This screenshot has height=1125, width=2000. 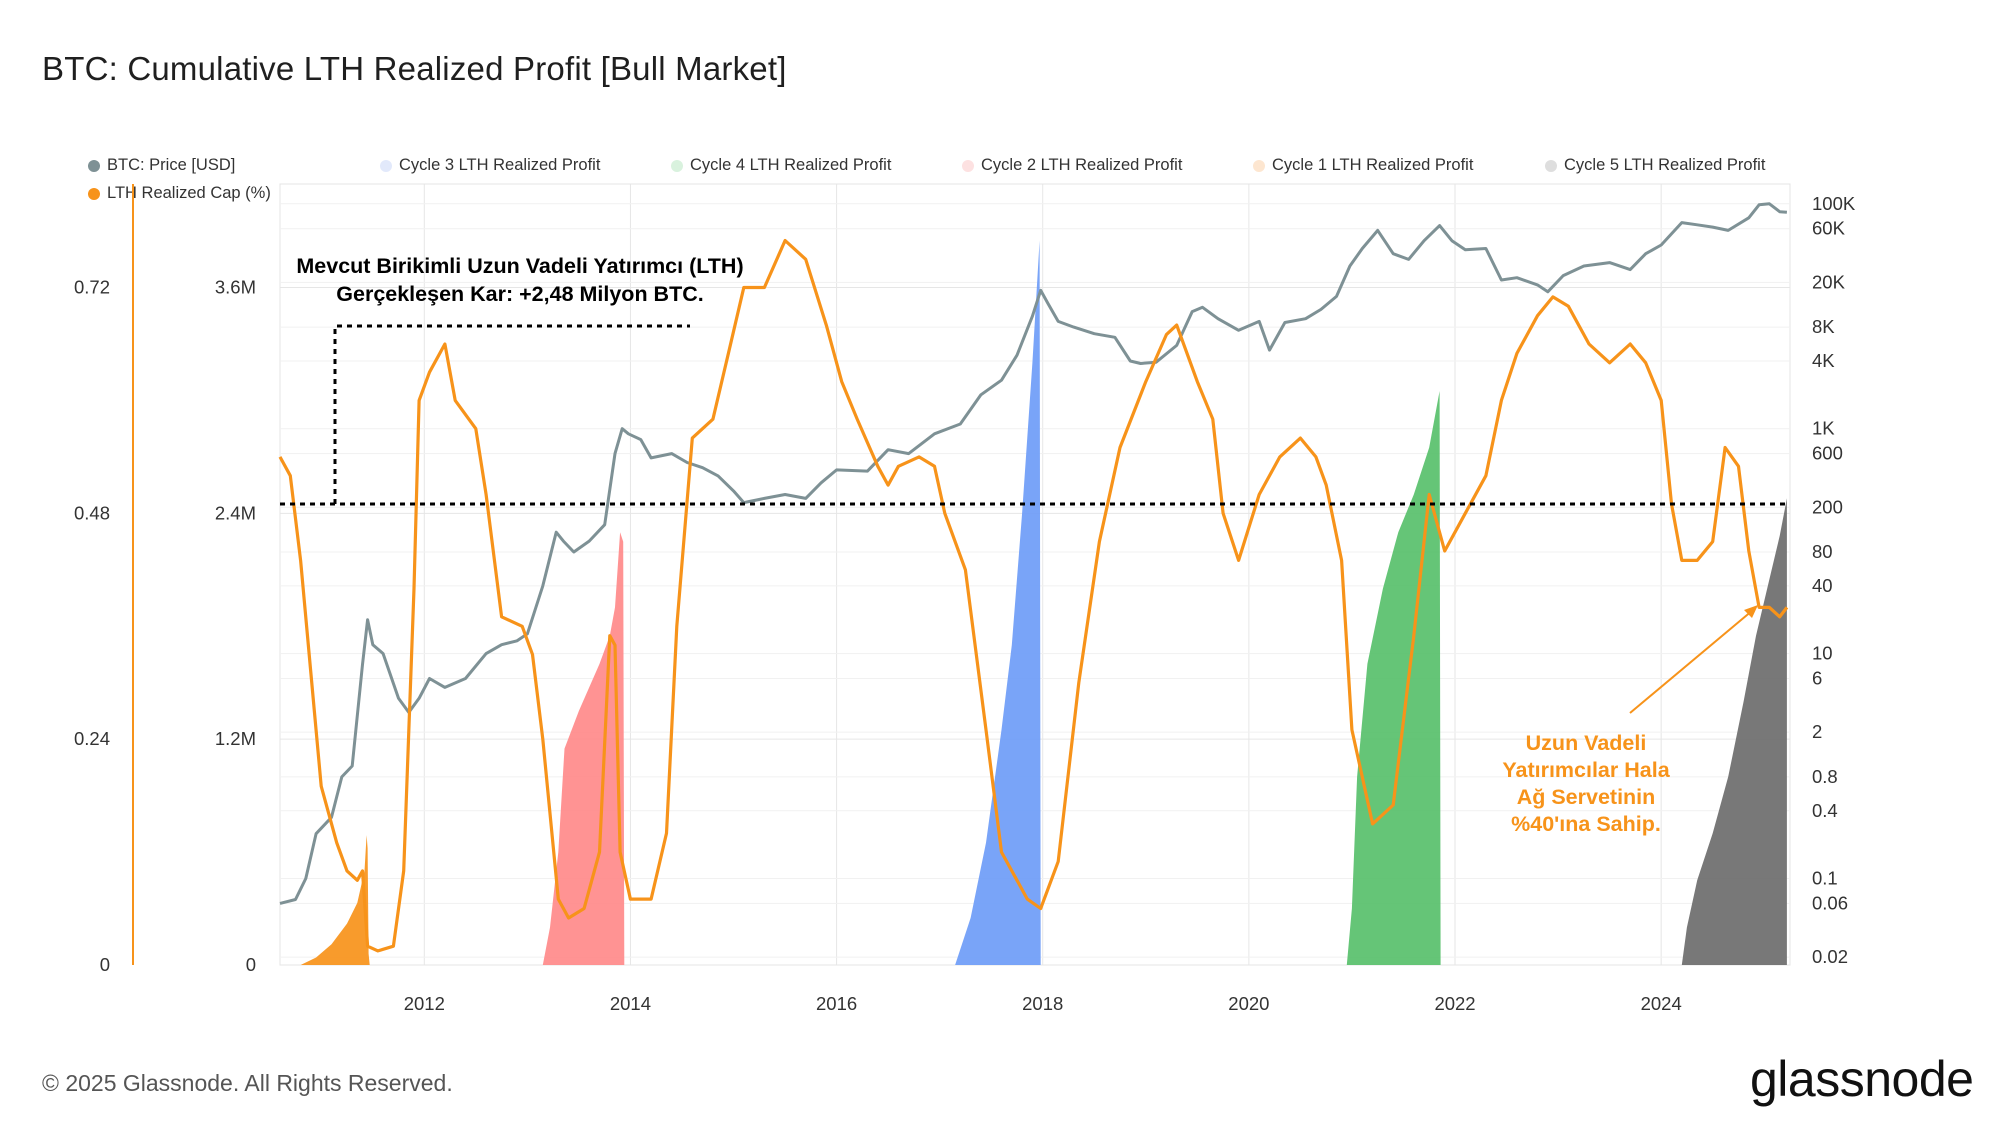 What do you see at coordinates (1248, 1003) in the screenshot?
I see `x-tick-label: 2020` at bounding box center [1248, 1003].